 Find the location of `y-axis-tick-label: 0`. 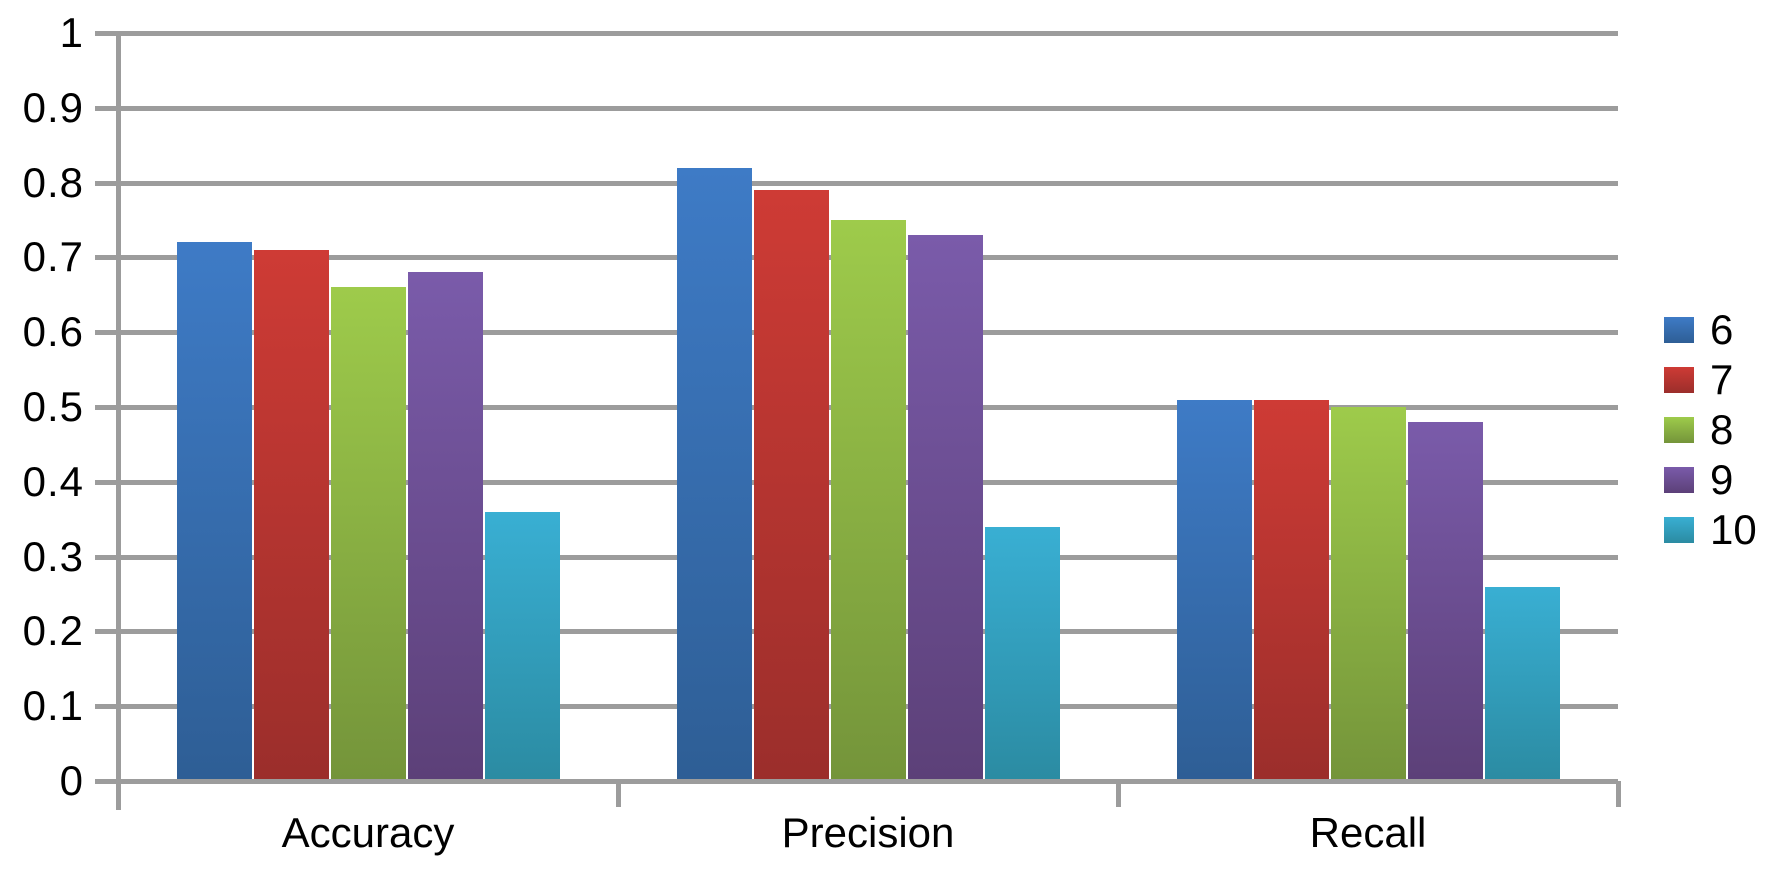

y-axis-tick-label: 0 is located at coordinates (71, 780).